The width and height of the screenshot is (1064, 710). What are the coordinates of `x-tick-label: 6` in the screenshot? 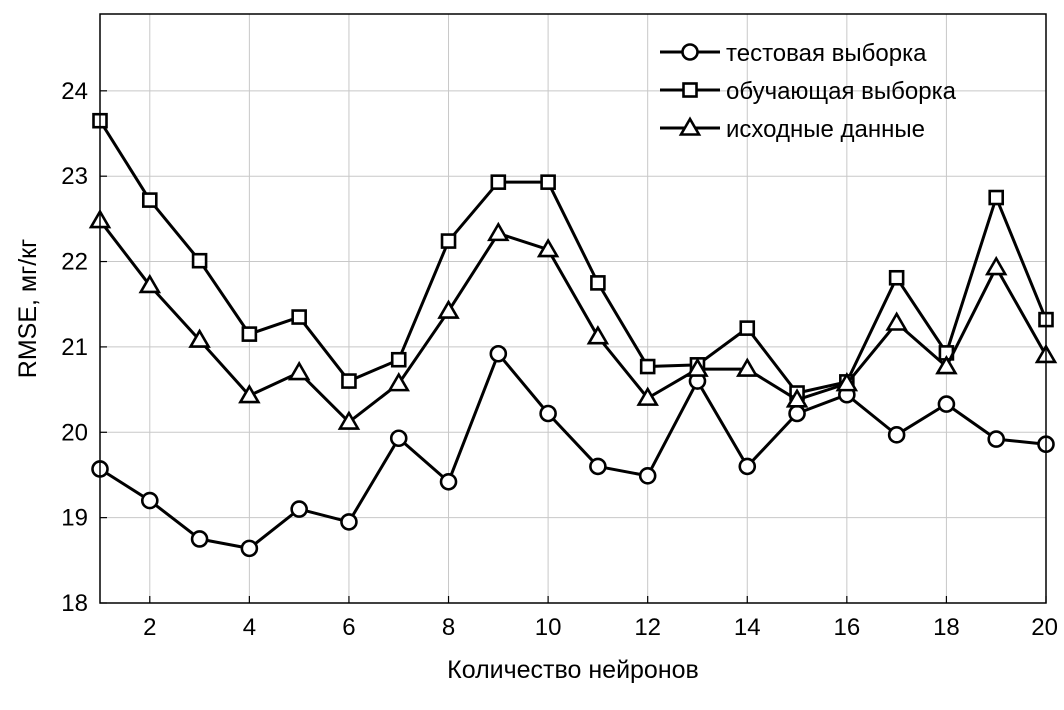 It's located at (348, 627).